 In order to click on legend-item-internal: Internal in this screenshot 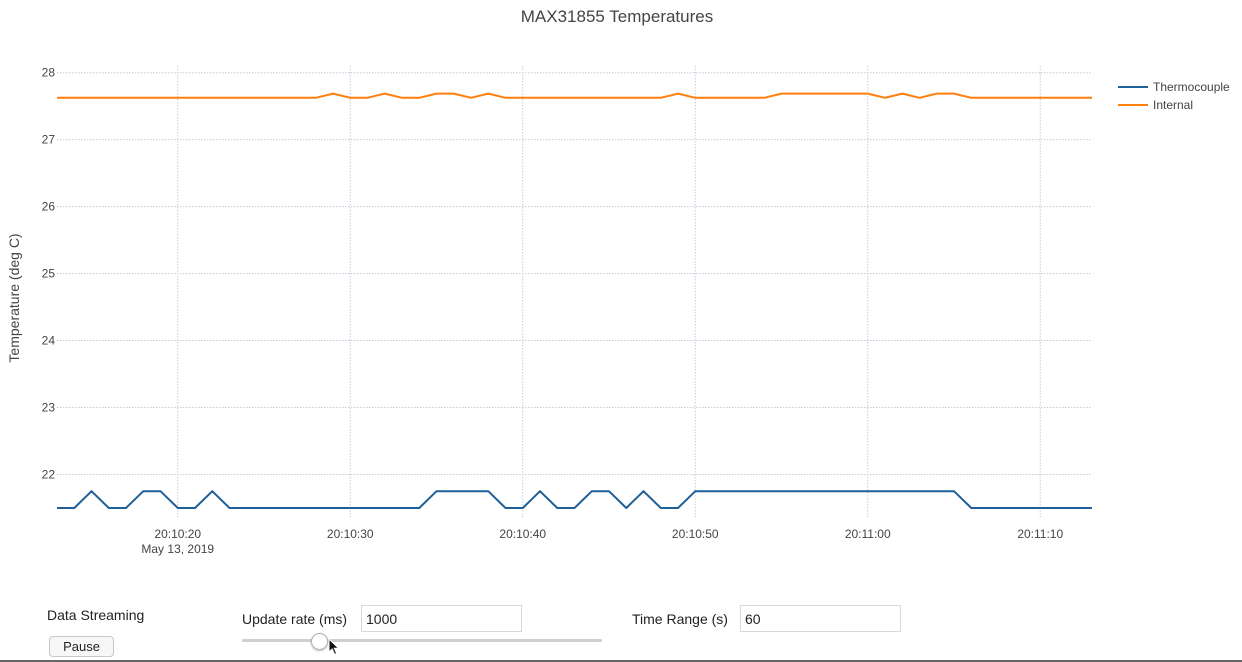, I will do `click(1155, 105)`.